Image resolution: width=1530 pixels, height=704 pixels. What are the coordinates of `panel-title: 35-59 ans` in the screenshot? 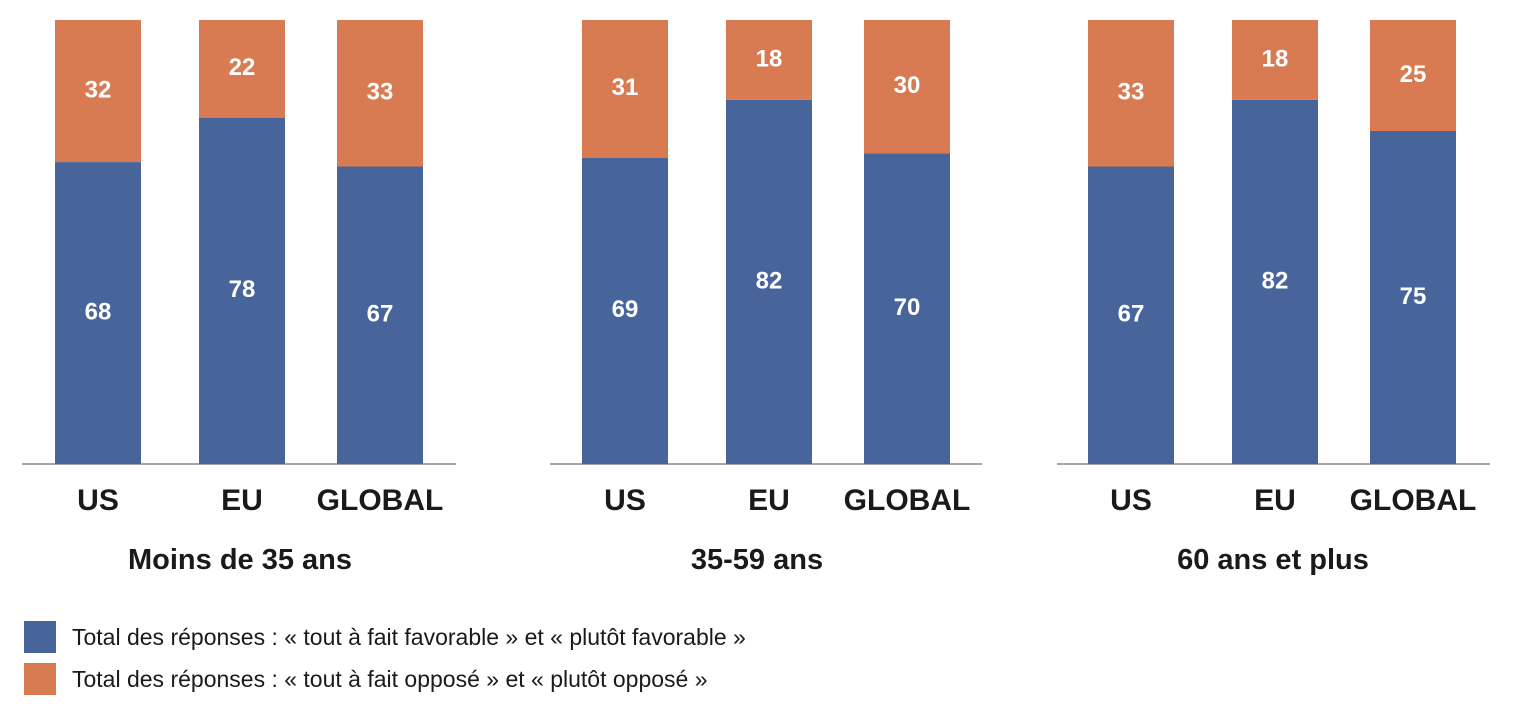 It's located at (757, 560).